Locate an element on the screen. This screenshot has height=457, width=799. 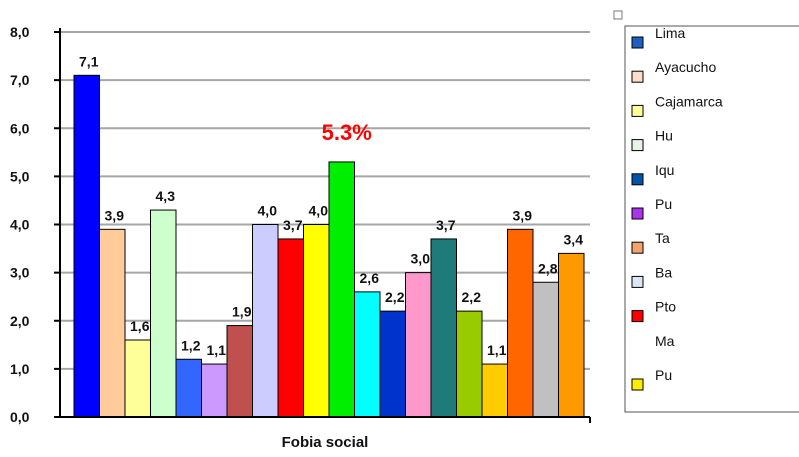
y-tick-label: 5,0 is located at coordinates (20, 176).